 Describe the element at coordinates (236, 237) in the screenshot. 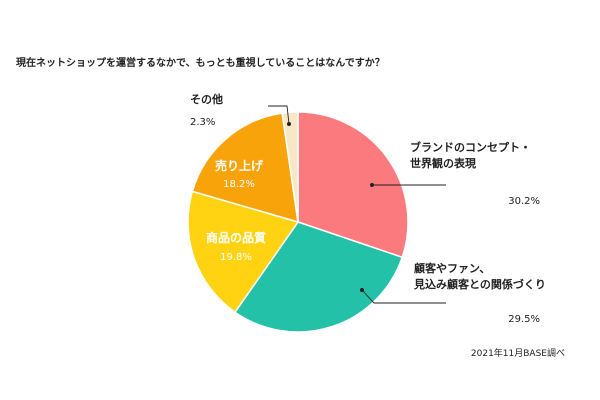

I see `slice-label: 商品の品質` at that location.